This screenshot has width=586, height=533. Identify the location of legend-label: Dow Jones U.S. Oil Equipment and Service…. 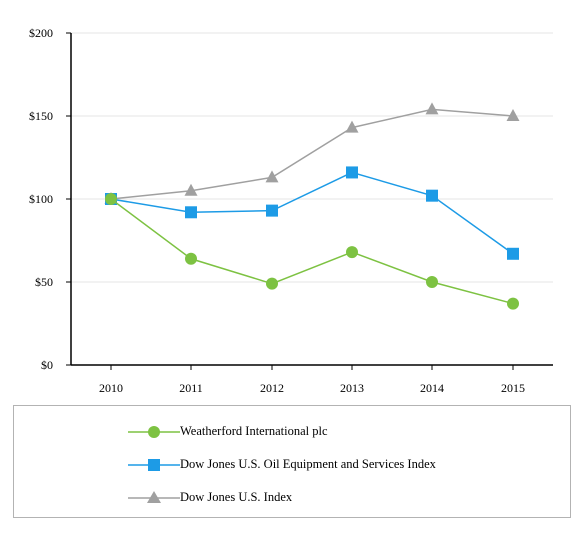
(308, 464).